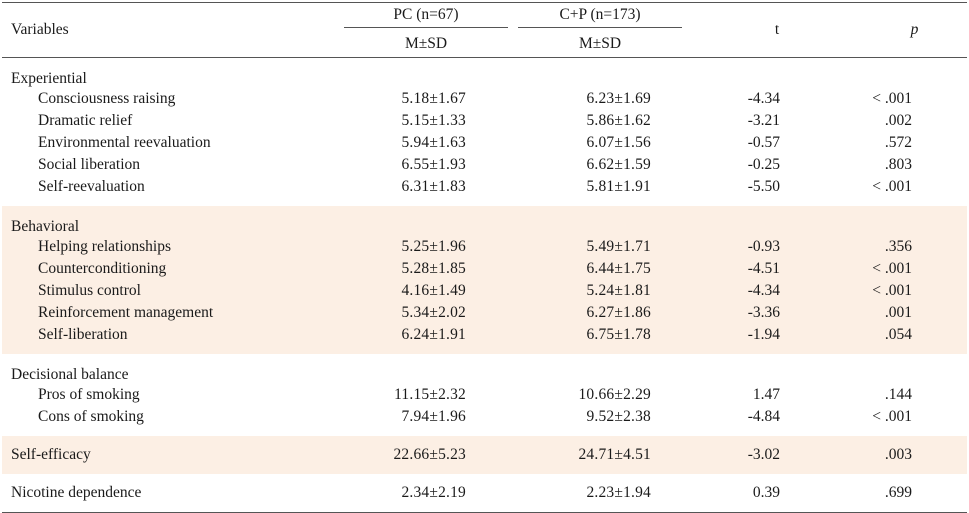  I want to click on pc-value-cell: 5.34±2.02, so click(431, 313).